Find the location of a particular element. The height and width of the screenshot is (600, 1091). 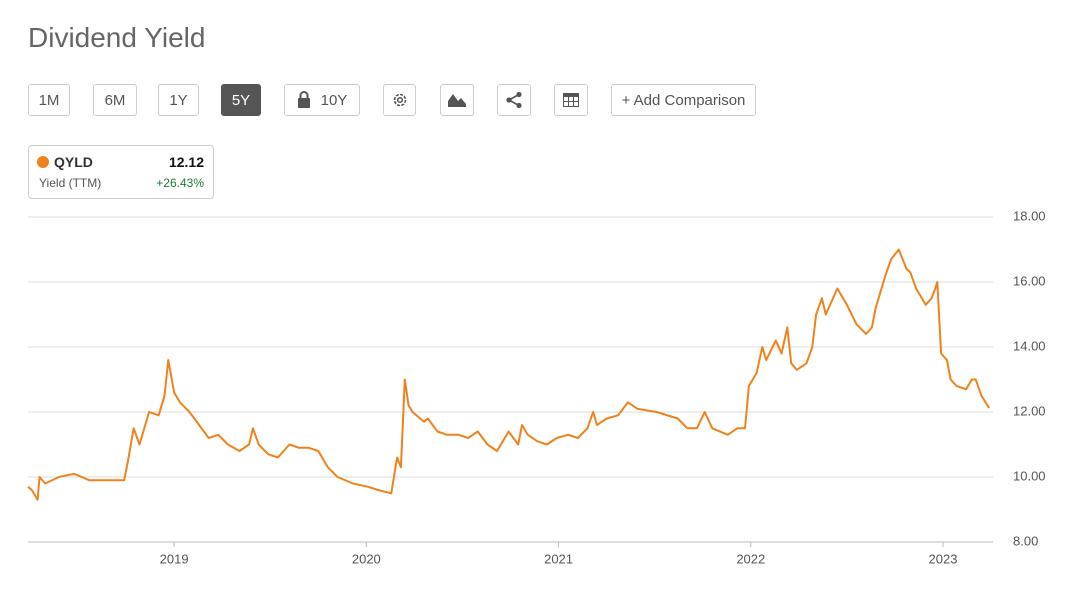

y-tick-label: 16.00 is located at coordinates (1029, 280).